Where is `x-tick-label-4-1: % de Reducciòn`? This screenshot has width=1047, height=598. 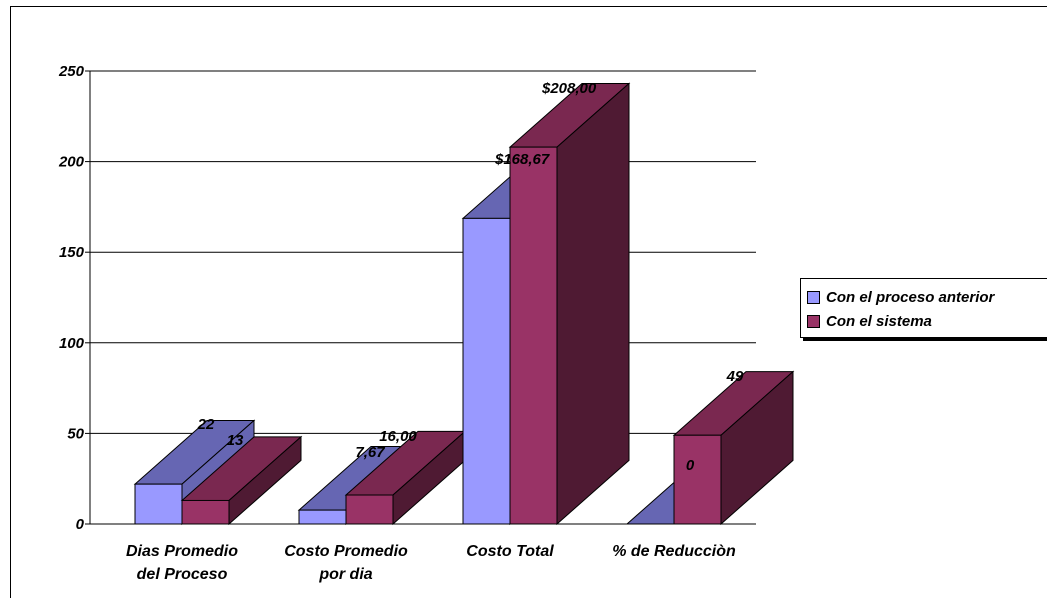 x-tick-label-4-1: % de Reducciòn is located at coordinates (674, 551).